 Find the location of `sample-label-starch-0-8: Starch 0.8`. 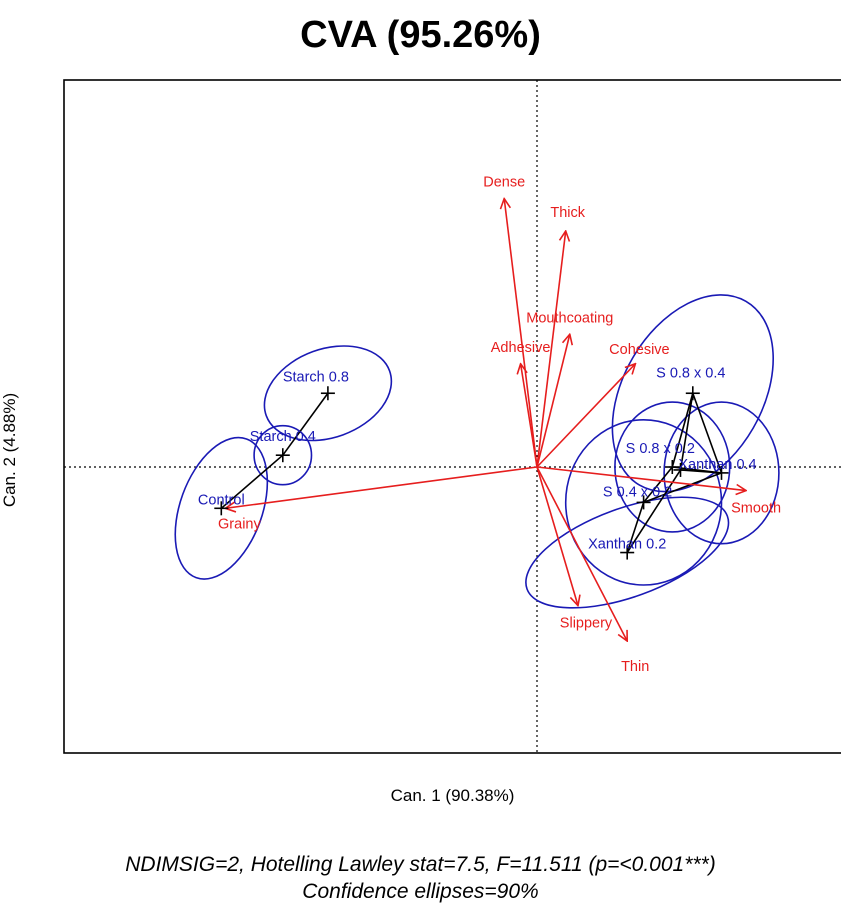

sample-label-starch-0-8: Starch 0.8 is located at coordinates (316, 377).